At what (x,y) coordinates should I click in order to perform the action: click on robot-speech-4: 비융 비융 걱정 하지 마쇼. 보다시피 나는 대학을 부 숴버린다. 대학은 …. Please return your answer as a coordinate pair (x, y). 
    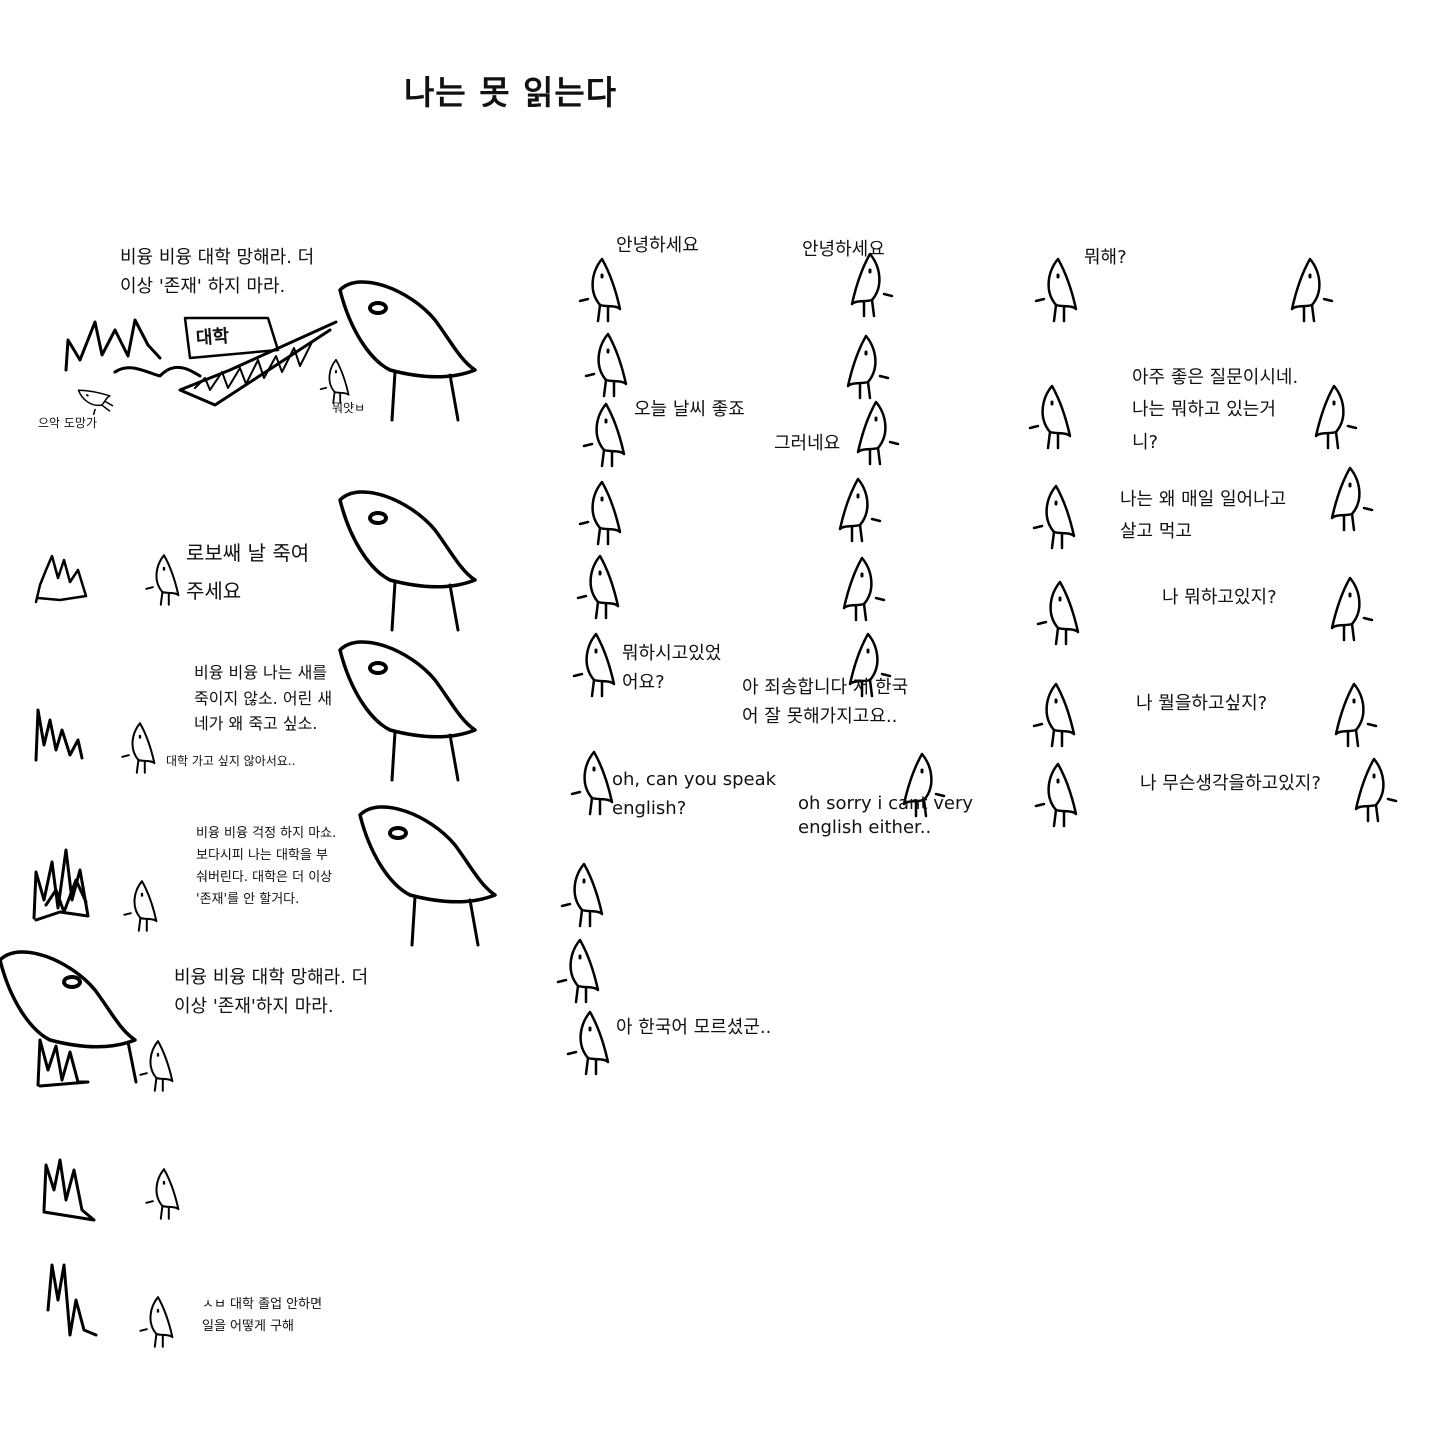
    Looking at the image, I should click on (266, 867).